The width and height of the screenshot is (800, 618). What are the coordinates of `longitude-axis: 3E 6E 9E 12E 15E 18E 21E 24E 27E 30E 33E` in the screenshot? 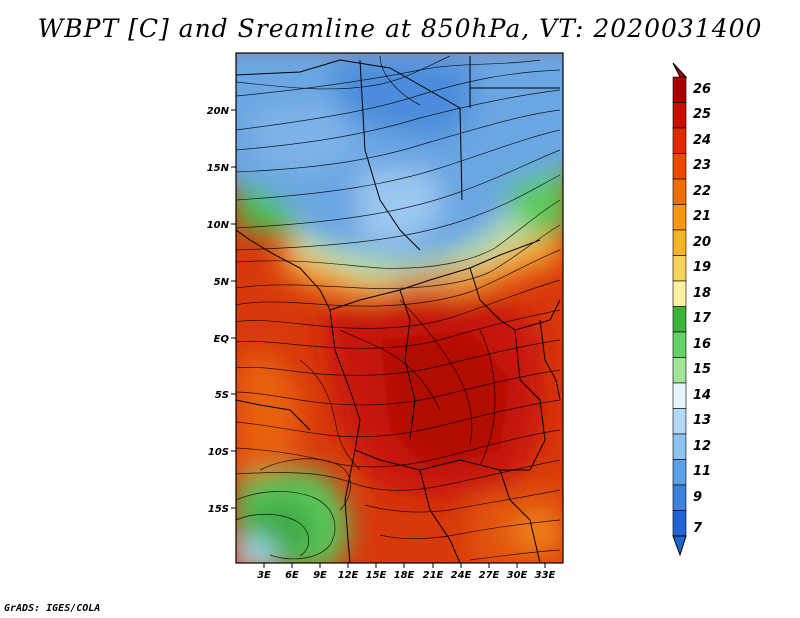 It's located at (406, 572).